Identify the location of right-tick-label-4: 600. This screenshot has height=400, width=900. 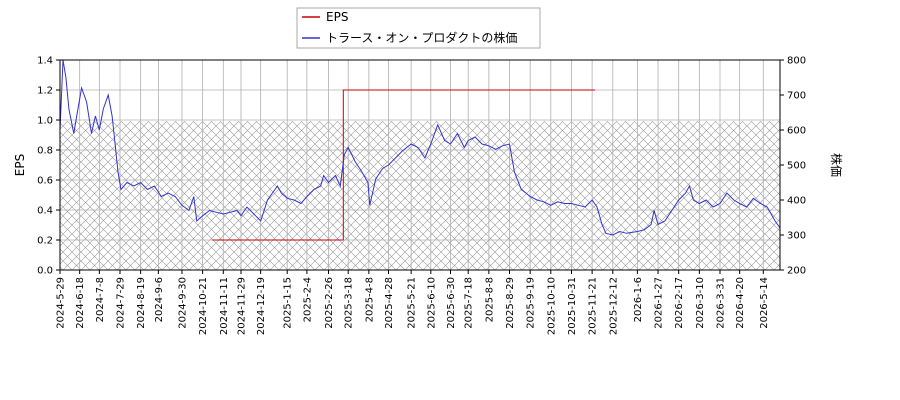
(796, 131).